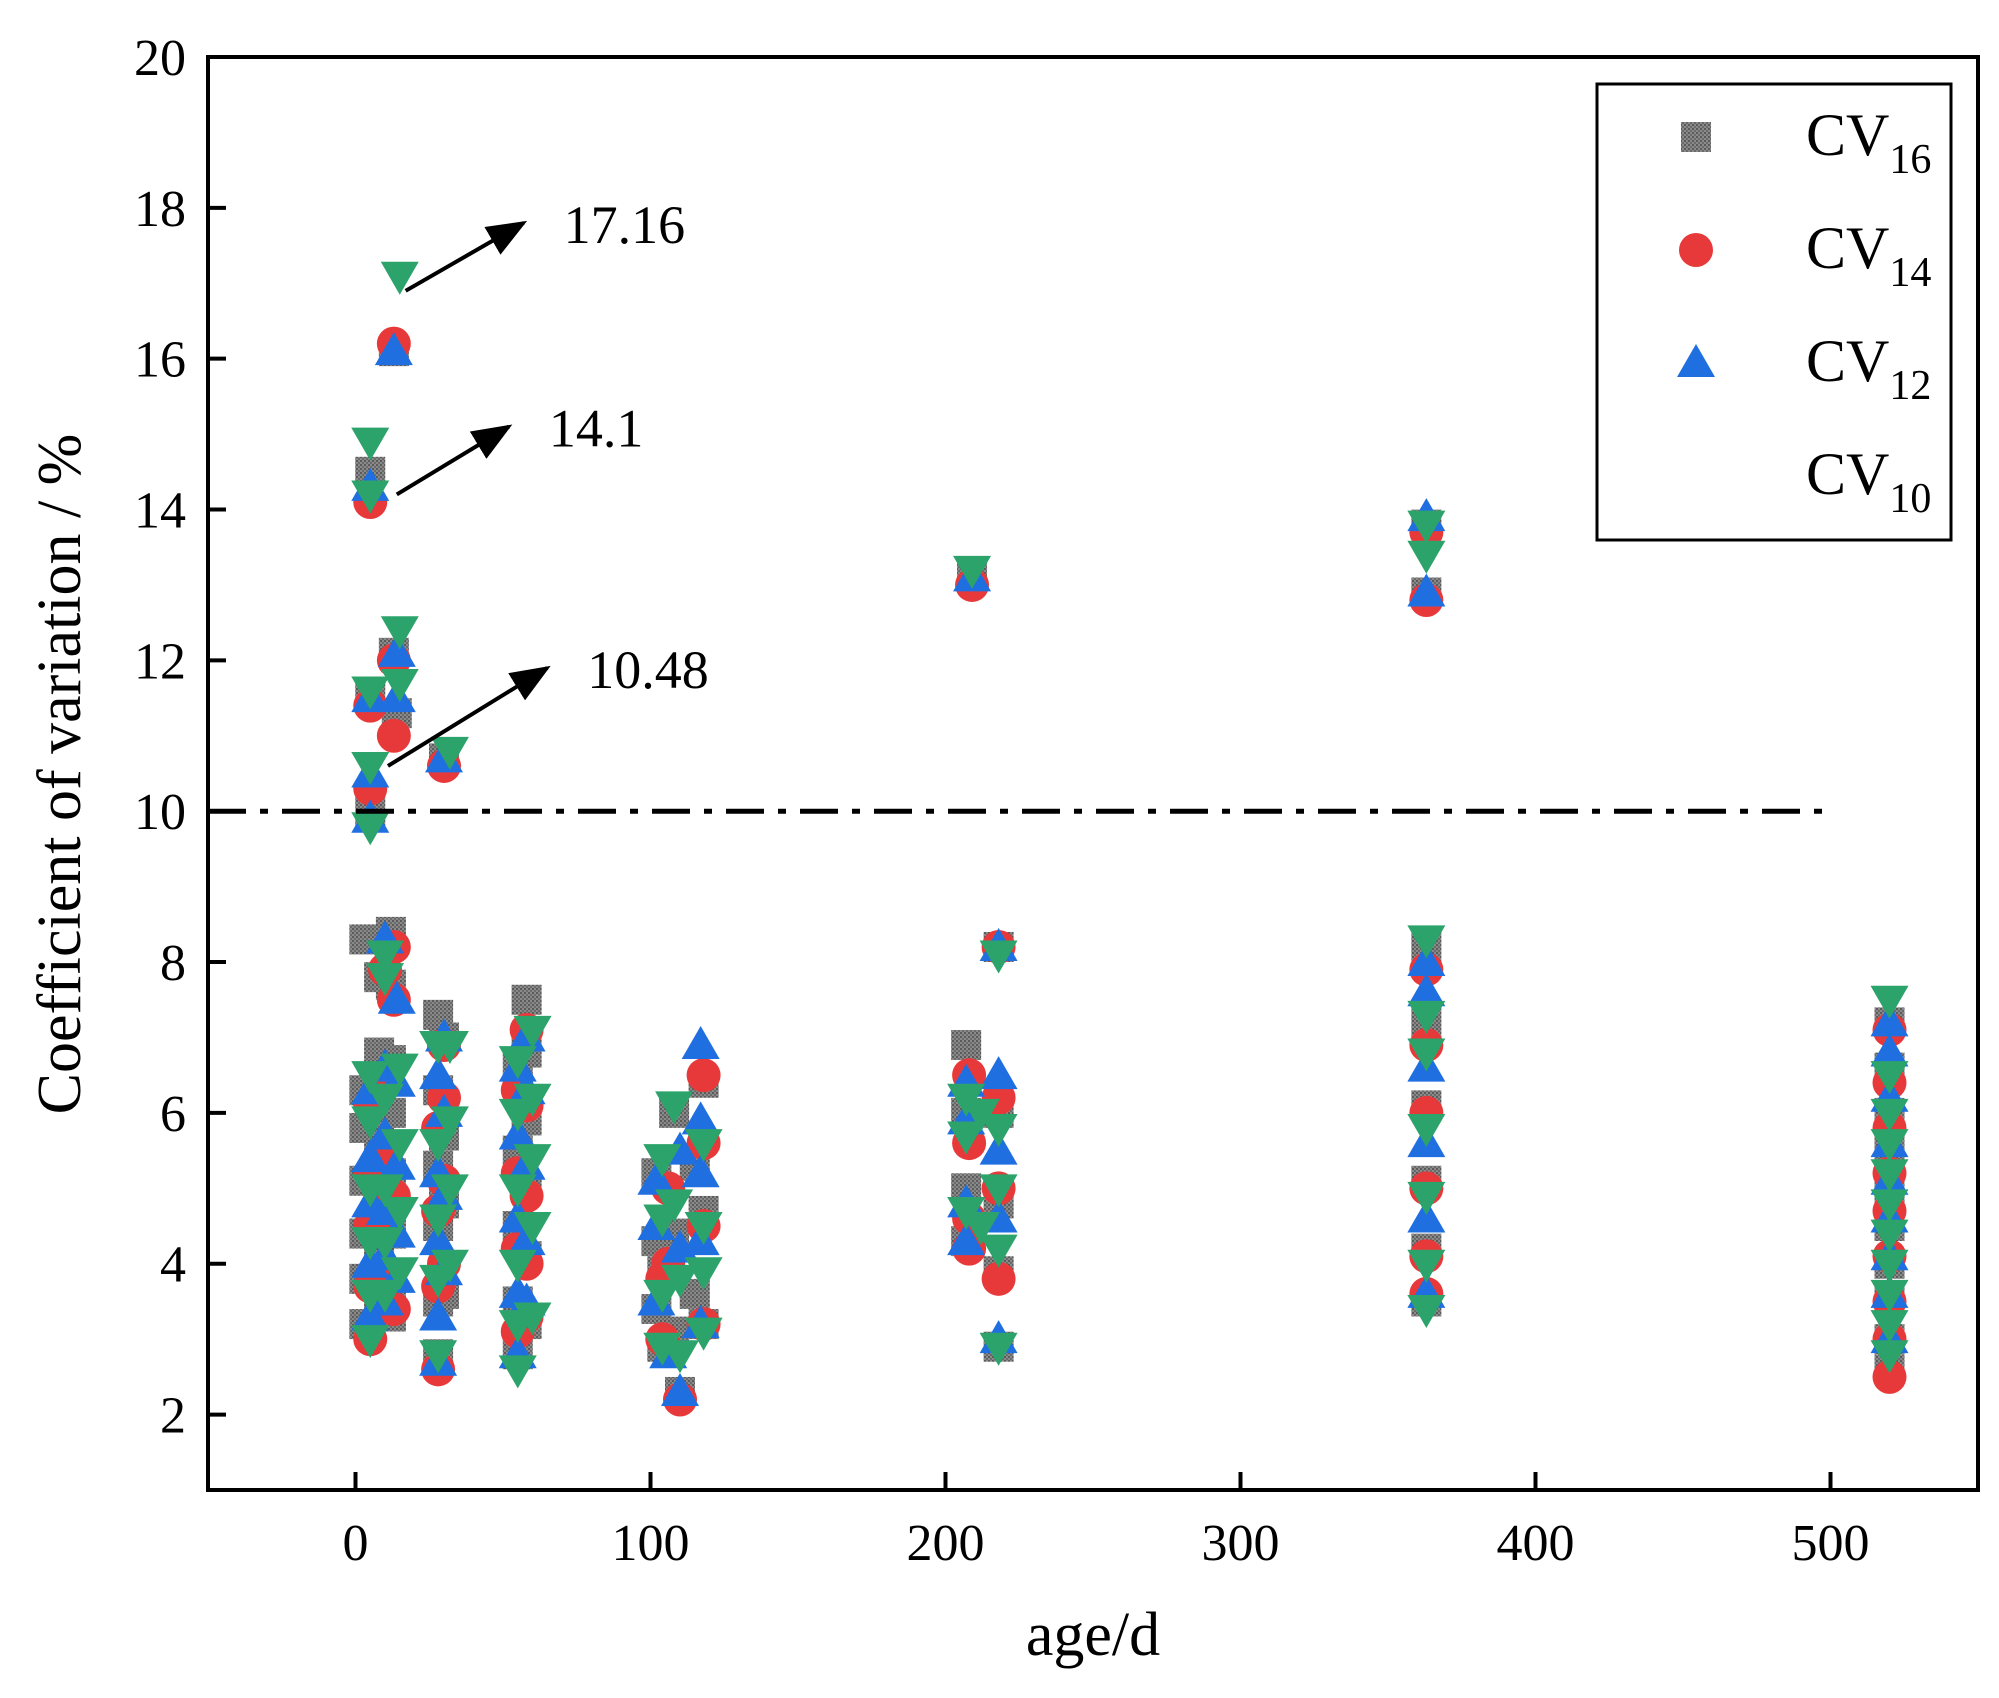 Image resolution: width=1999 pixels, height=1698 pixels. I want to click on x-tick-label: 300, so click(1241, 1543).